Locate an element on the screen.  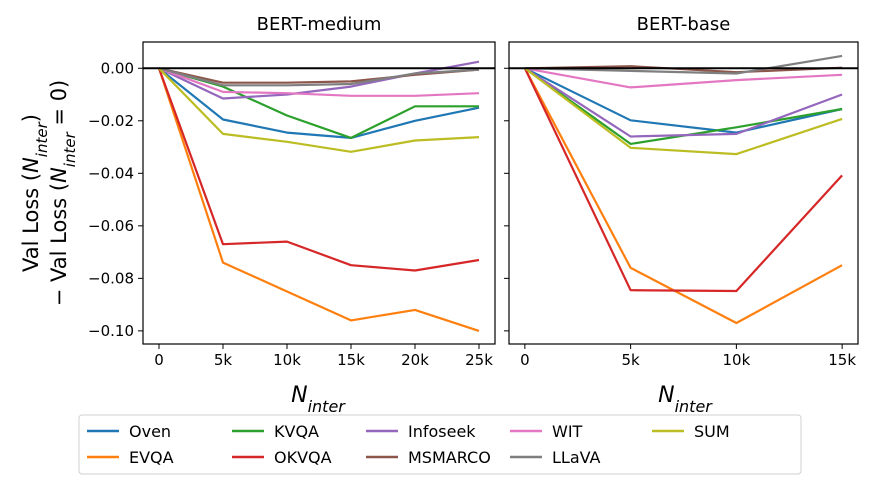
x-axis-label-base: Ninter is located at coordinates (685, 399).